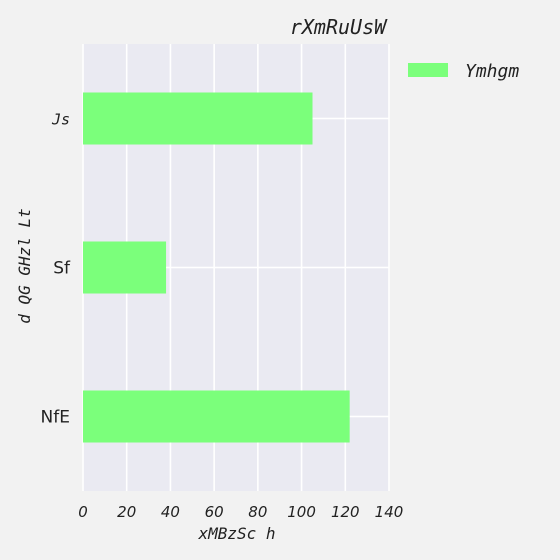 This screenshot has width=560, height=560. I want to click on x-tick-label: 60, so click(214, 512).